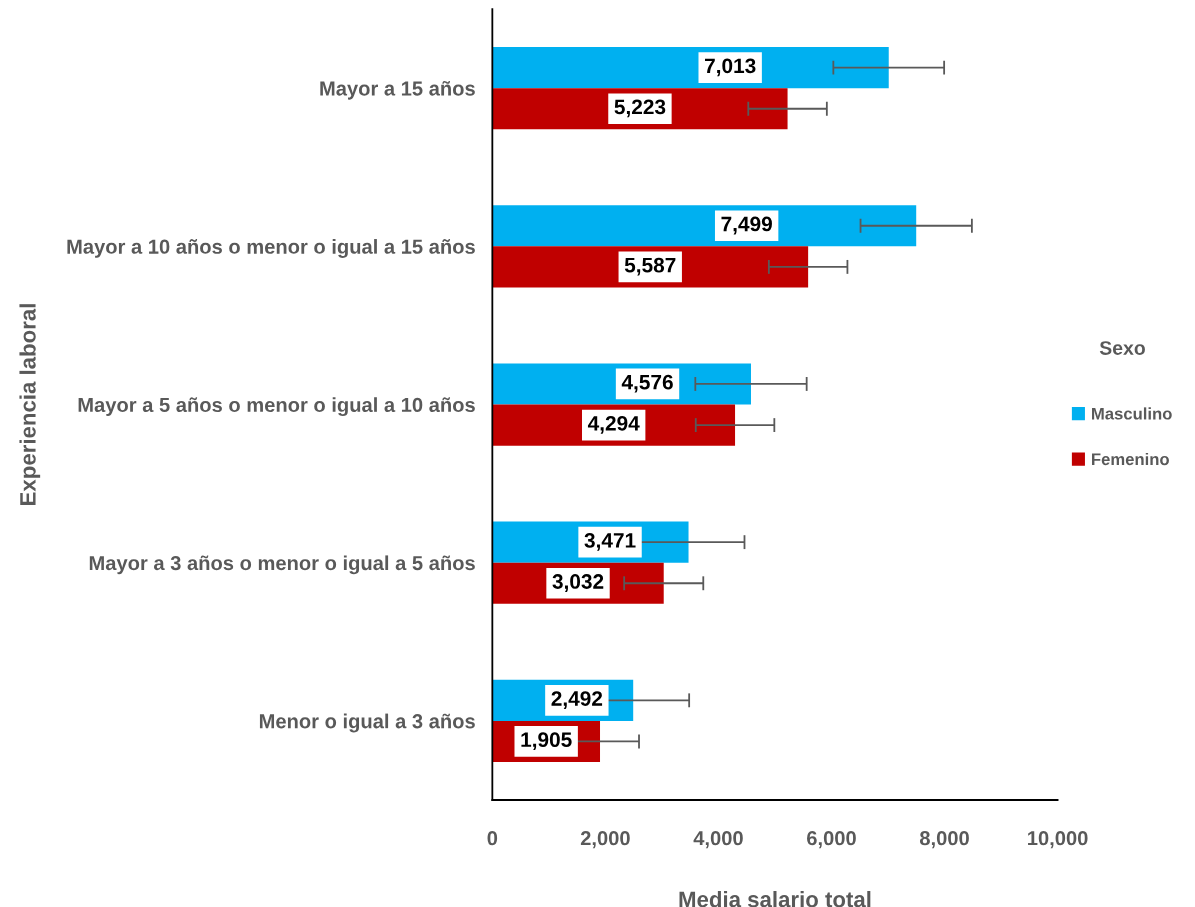 This screenshot has width=1195, height=907. Describe the element at coordinates (578, 583) in the screenshot. I see `data-label: 3,032` at that location.